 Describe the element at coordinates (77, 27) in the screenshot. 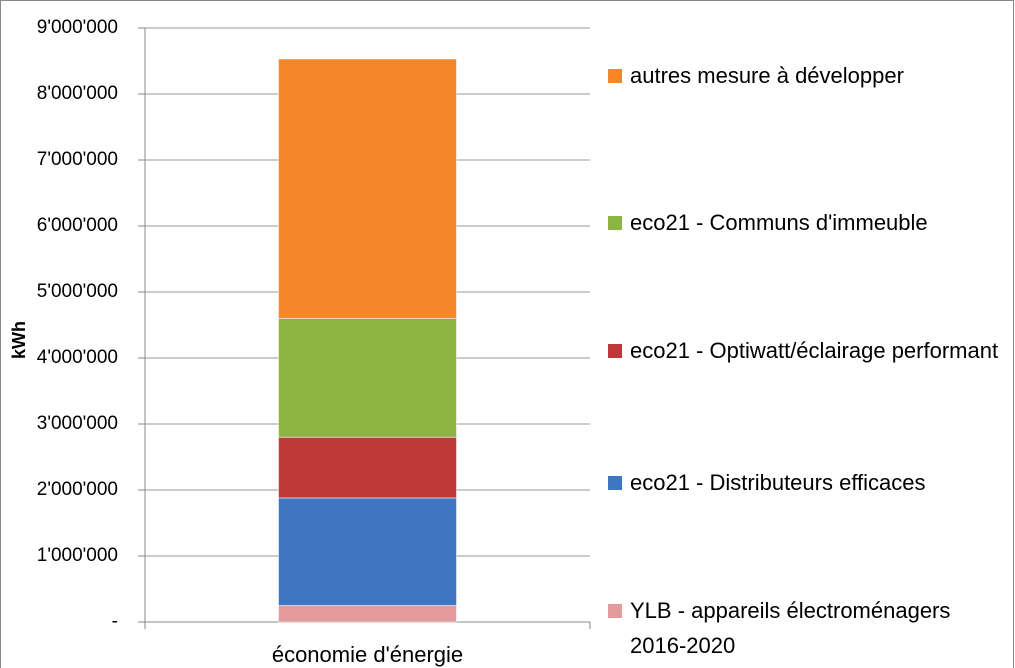

I see `y-tick-label: 9'000'000` at that location.